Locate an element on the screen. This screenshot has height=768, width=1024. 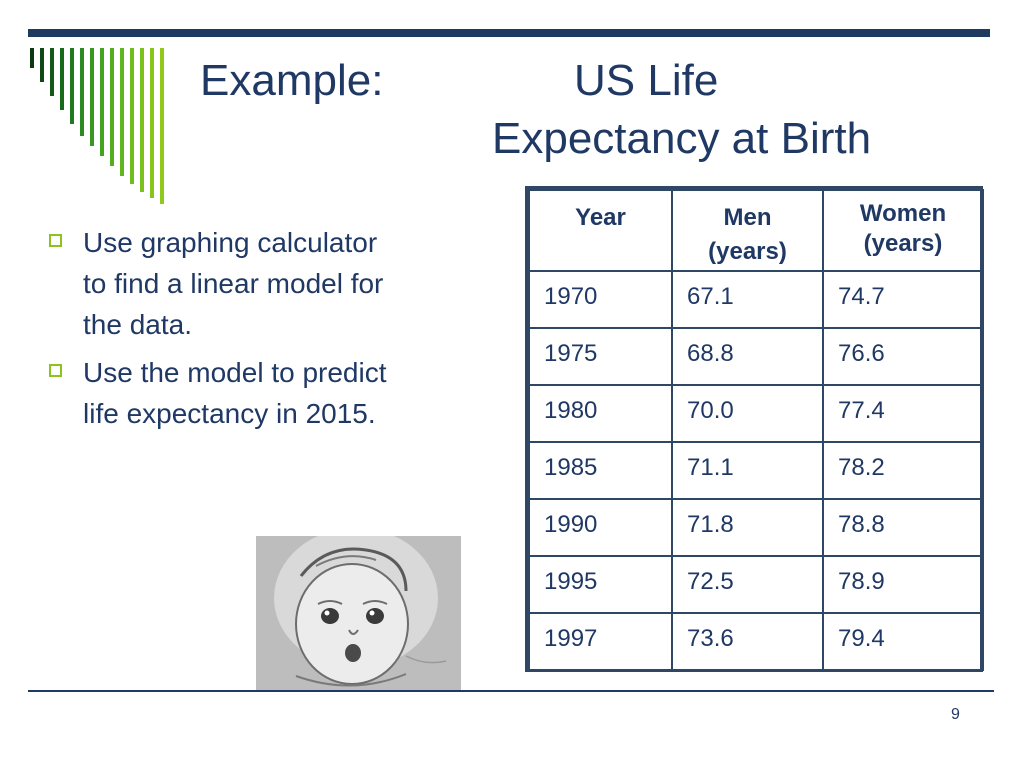
baby-sketch-image is located at coordinates (358, 613).